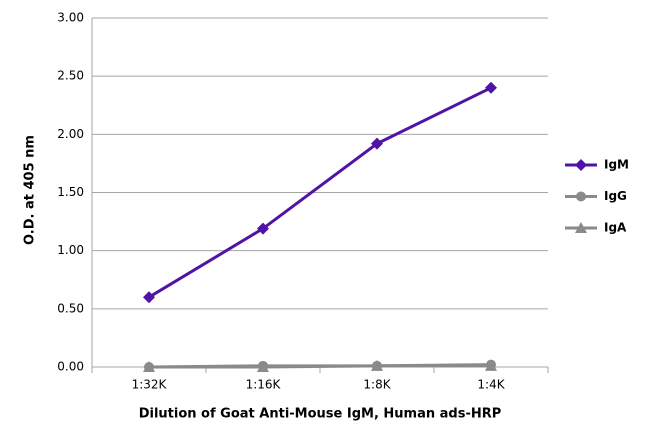  Describe the element at coordinates (70, 308) in the screenshot. I see `y-tick-label: 0.50` at that location.